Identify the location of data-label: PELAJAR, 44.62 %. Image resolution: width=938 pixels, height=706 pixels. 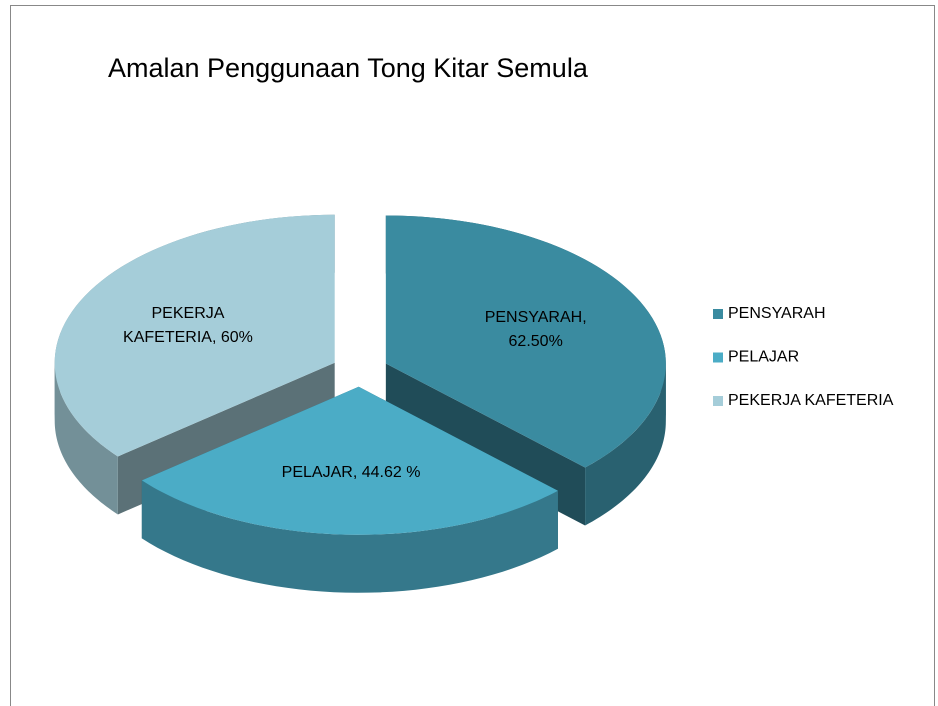
(351, 472).